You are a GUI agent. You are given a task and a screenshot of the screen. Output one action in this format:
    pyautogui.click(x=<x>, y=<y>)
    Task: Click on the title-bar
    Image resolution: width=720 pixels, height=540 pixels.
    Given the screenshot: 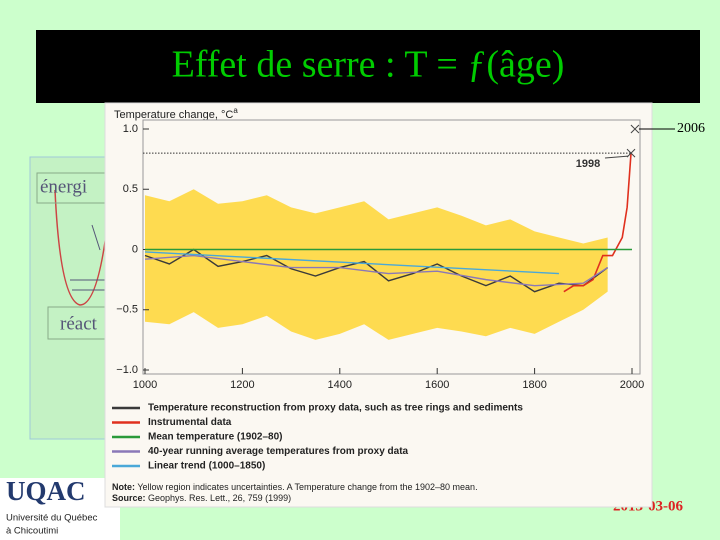 What is the action you would take?
    pyautogui.click(x=368, y=66)
    